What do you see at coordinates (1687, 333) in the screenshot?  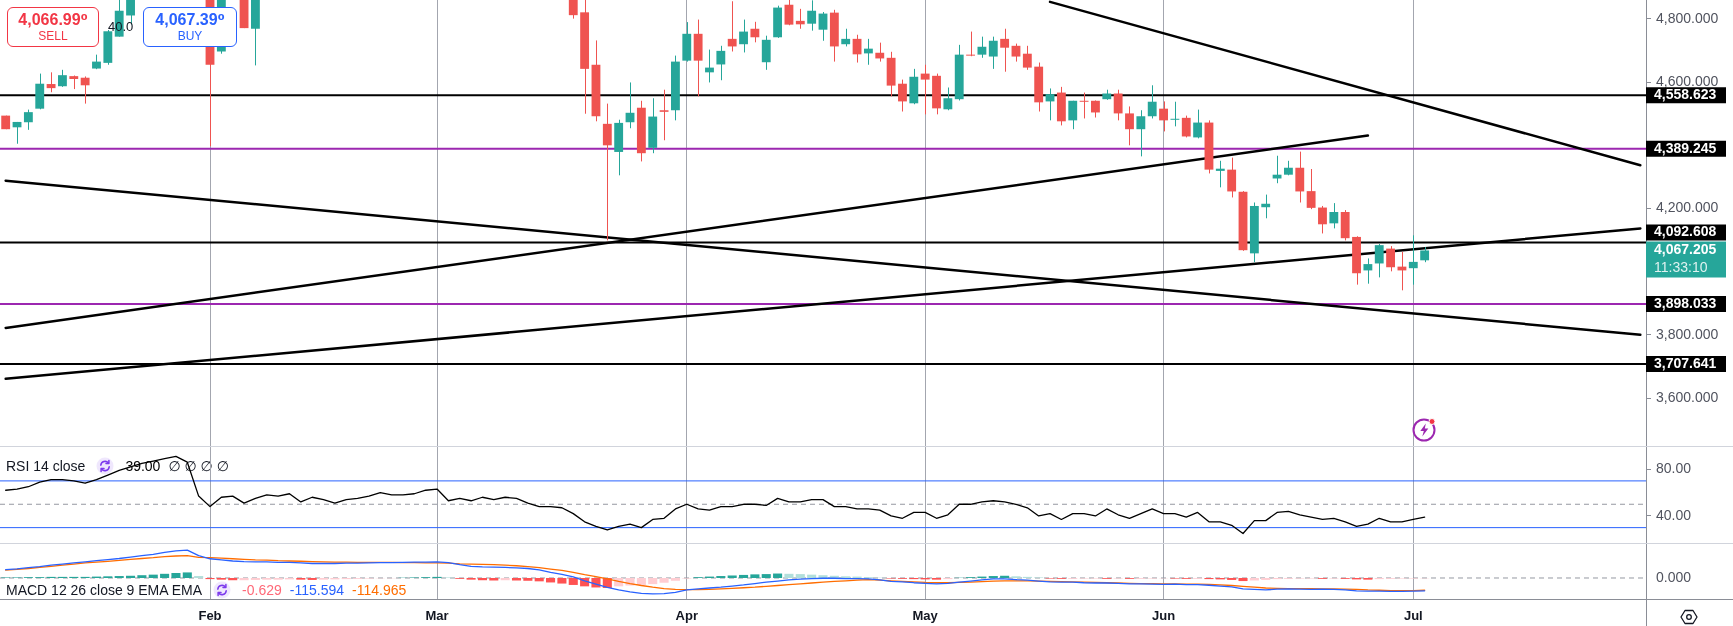 I see `y-tick-label: 3,800.000` at bounding box center [1687, 333].